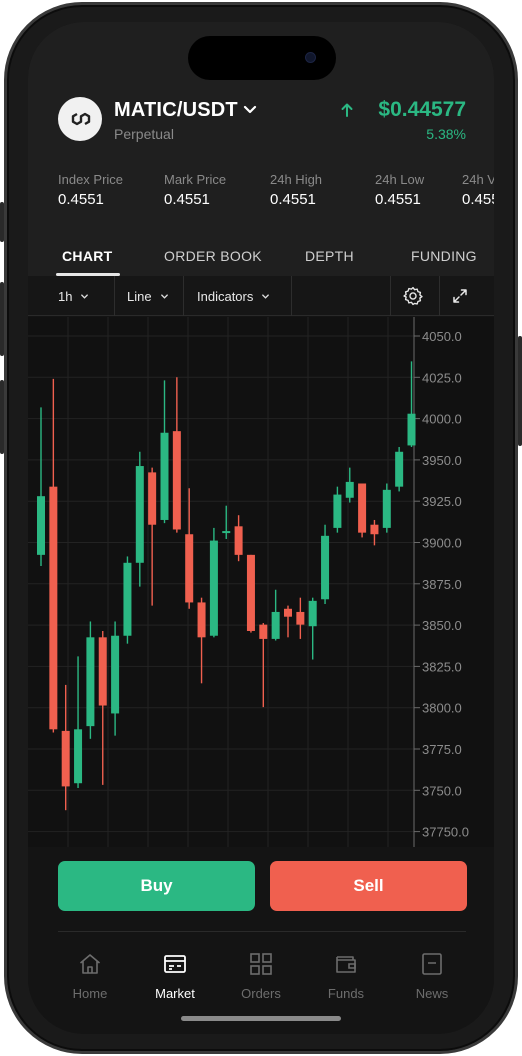 This screenshot has width=522, height=1056. What do you see at coordinates (413, 296) in the screenshot?
I see `settings-gear-icon` at bounding box center [413, 296].